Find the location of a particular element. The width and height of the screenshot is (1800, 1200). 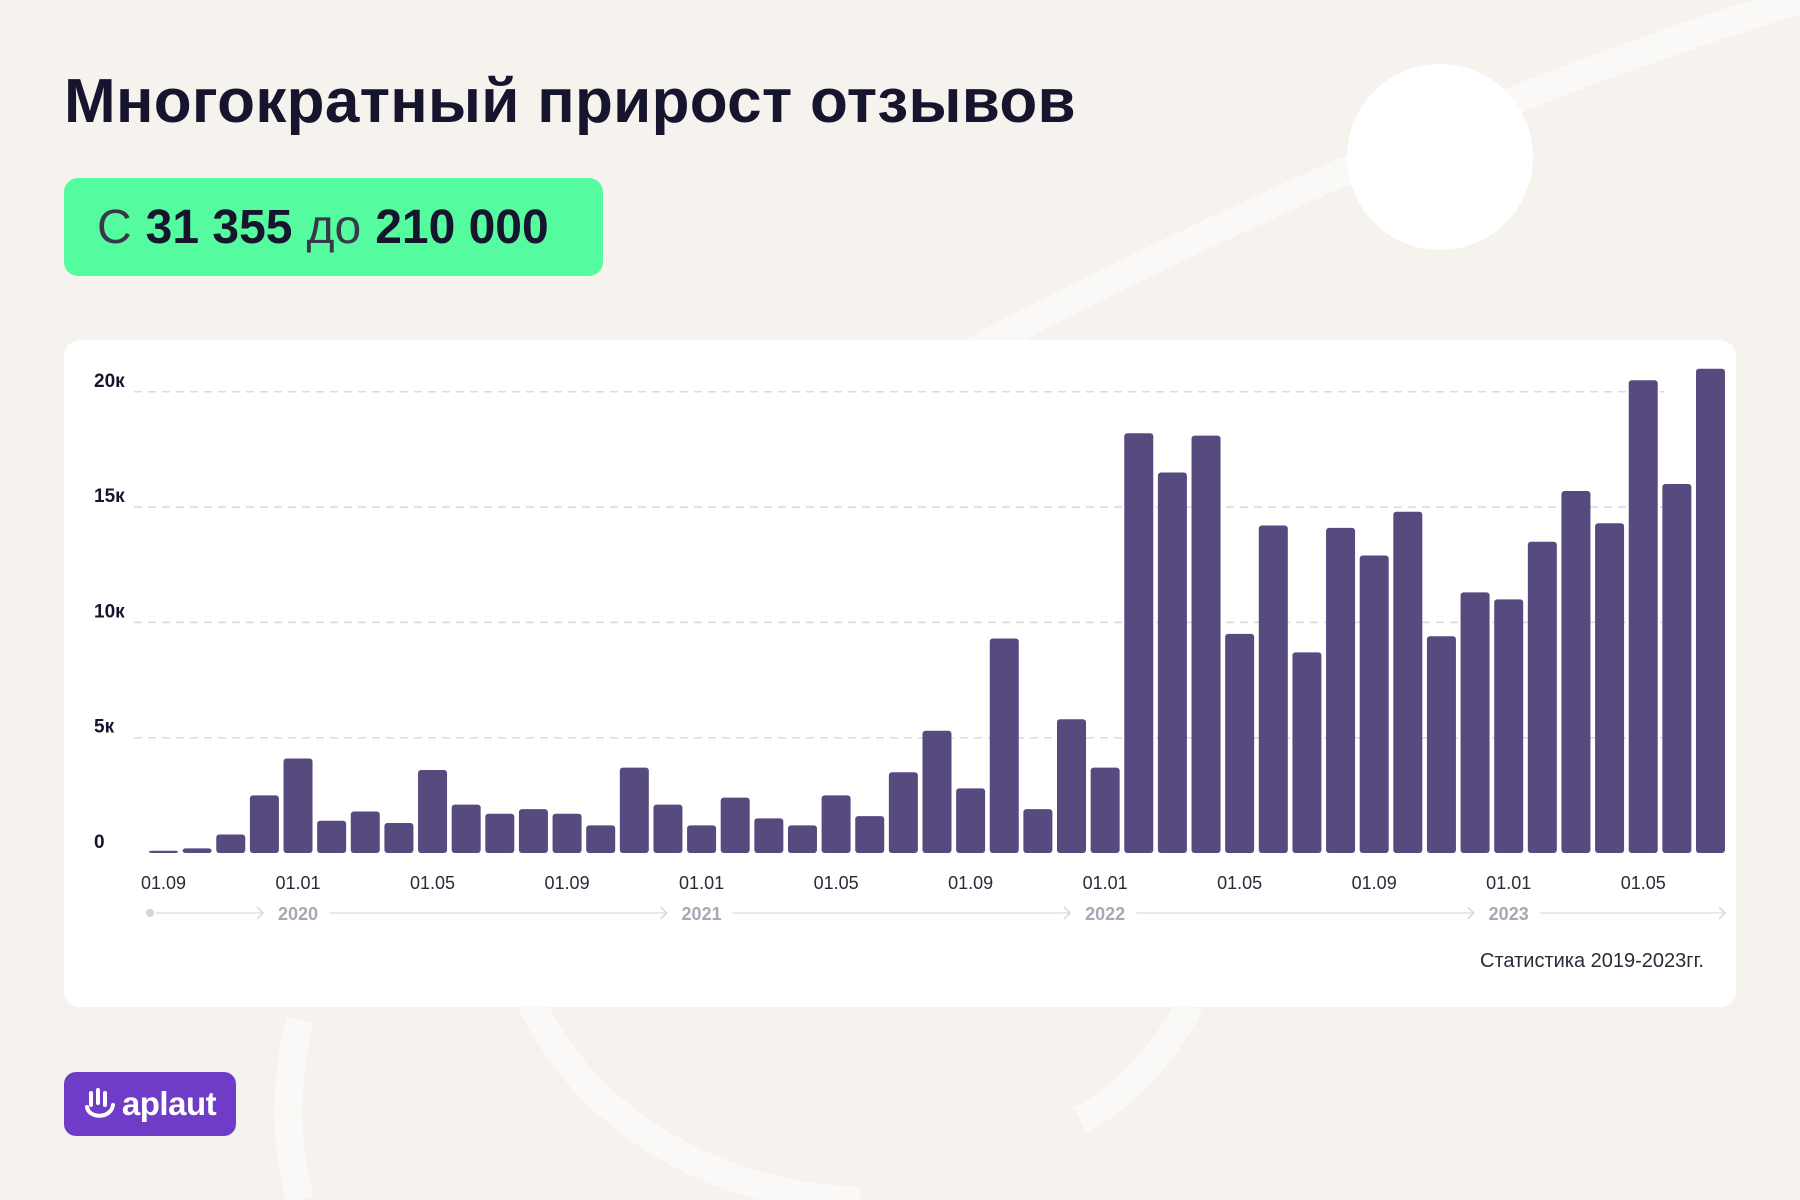

badge-to-word: до is located at coordinates (334, 227).